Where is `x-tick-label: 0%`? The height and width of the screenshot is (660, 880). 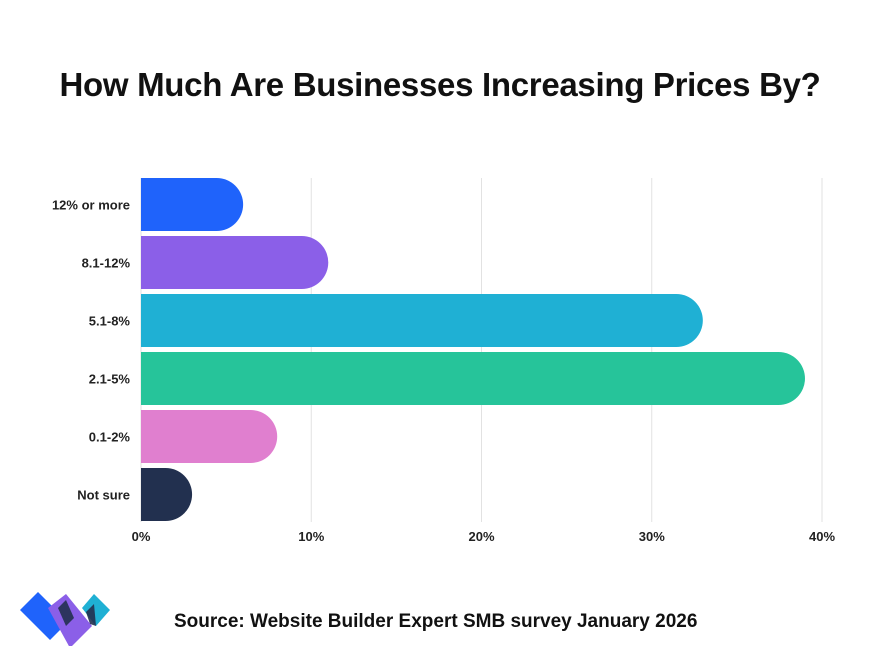 x-tick-label: 0% is located at coordinates (141, 536).